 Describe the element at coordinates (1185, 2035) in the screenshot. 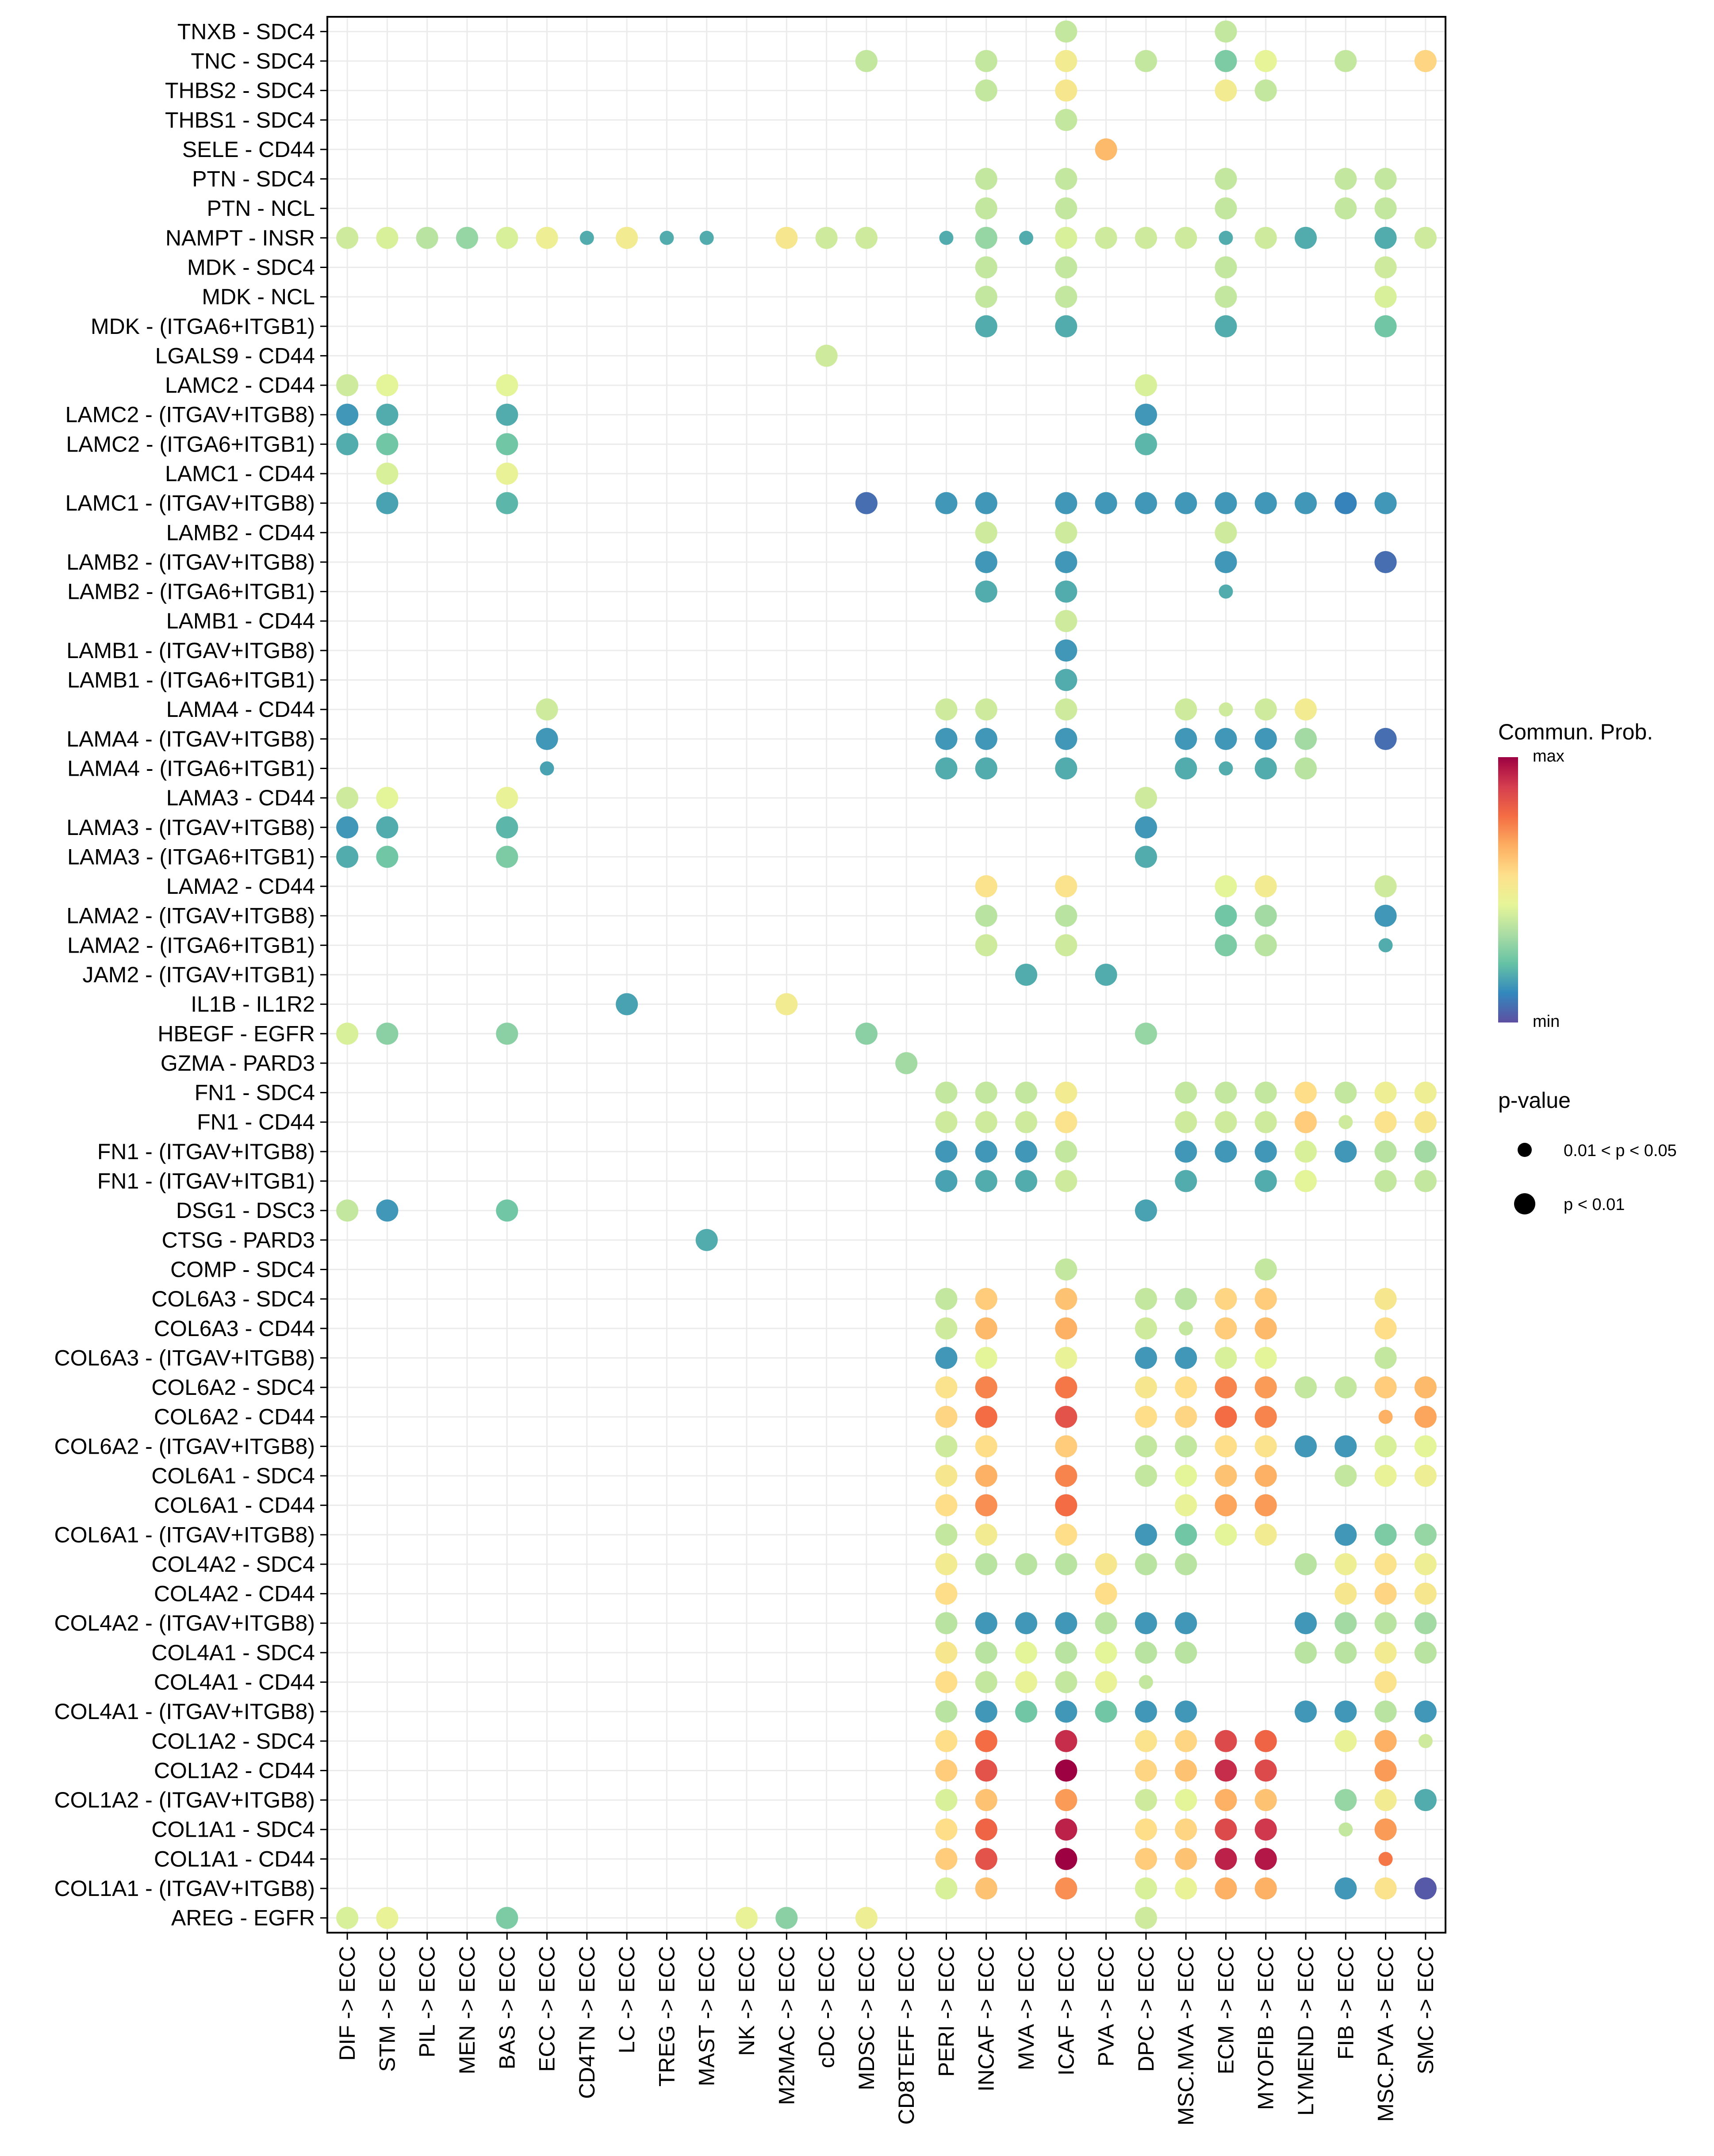

I see `x-tick-label: MSC.MVA -> ECC` at that location.